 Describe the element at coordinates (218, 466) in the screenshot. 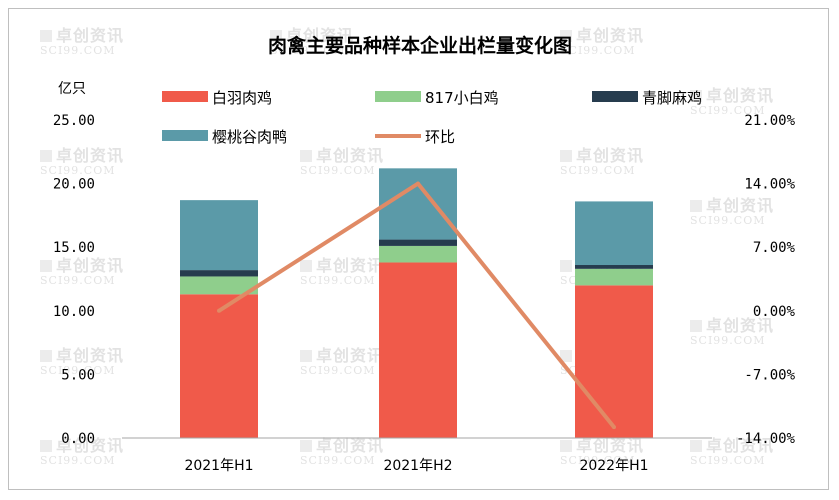

I see `category-label: 2021年H1` at that location.